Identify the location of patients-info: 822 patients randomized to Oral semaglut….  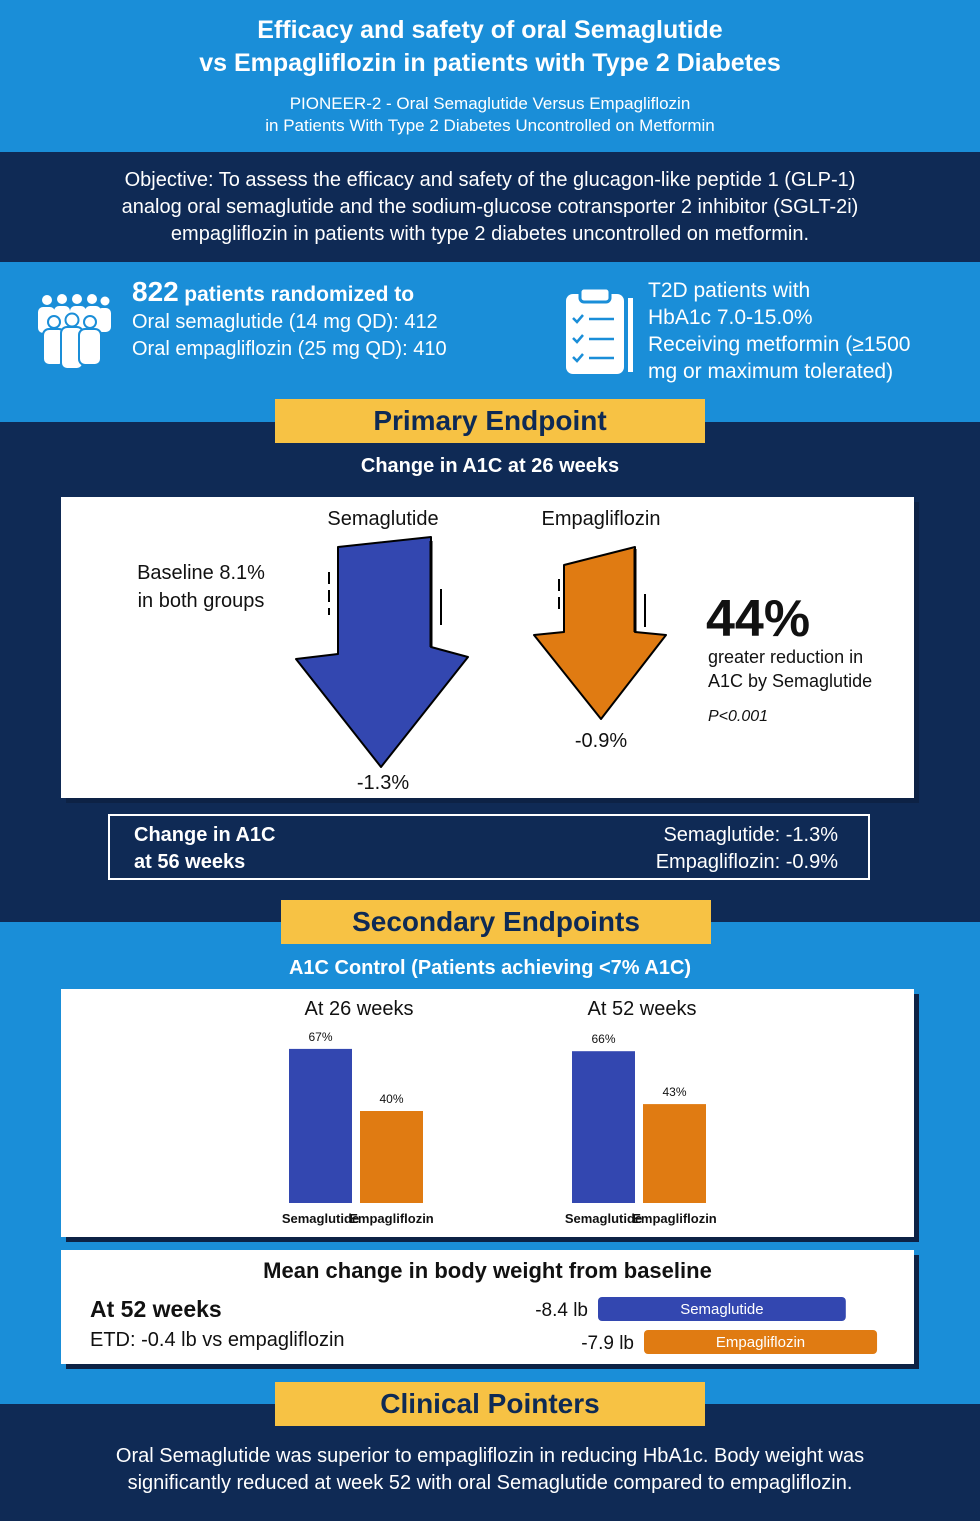
(289, 320).